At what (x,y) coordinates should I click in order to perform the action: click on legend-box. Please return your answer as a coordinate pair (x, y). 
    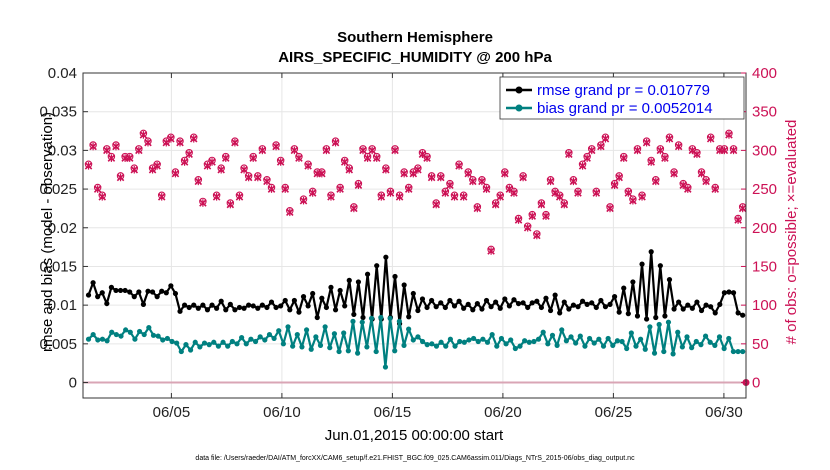
    Looking at the image, I should click on (622, 98).